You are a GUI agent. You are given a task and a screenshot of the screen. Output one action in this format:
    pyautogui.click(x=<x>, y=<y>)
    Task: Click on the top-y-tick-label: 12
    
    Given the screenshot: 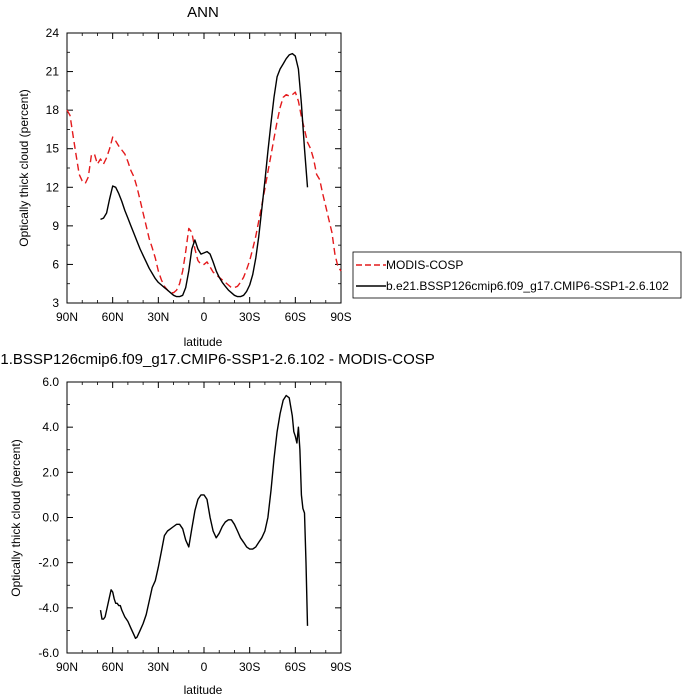 What is the action you would take?
    pyautogui.click(x=53, y=187)
    